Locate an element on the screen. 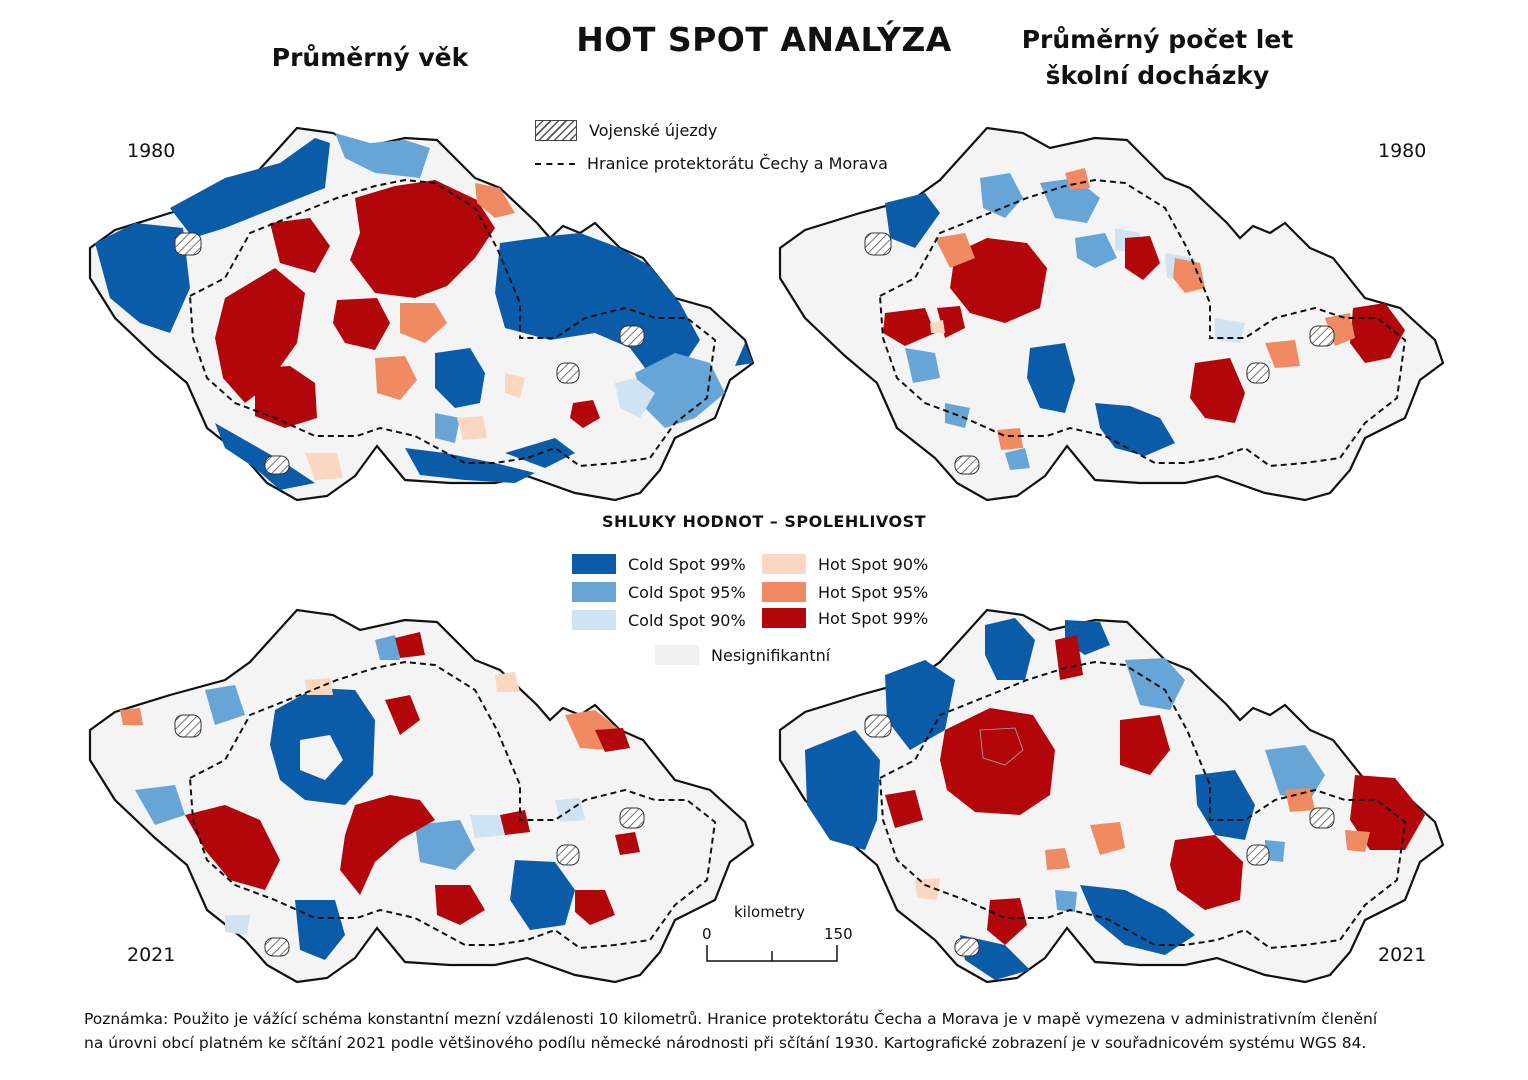 The height and width of the screenshot is (1080, 1528). cluster-legend-title: SHLUKY HODNOT – SPOLEHLIVOST is located at coordinates (764, 521).